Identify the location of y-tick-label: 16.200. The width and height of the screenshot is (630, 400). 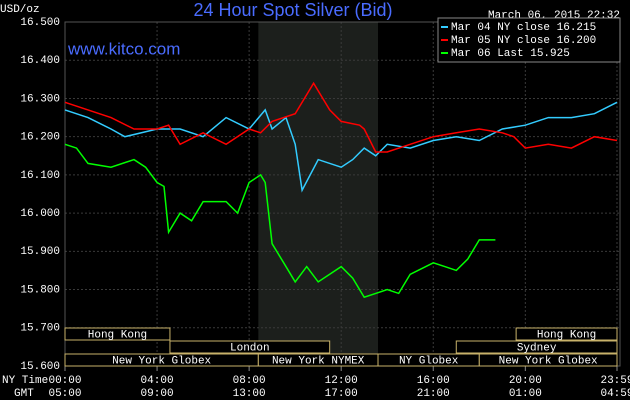
(40, 138).